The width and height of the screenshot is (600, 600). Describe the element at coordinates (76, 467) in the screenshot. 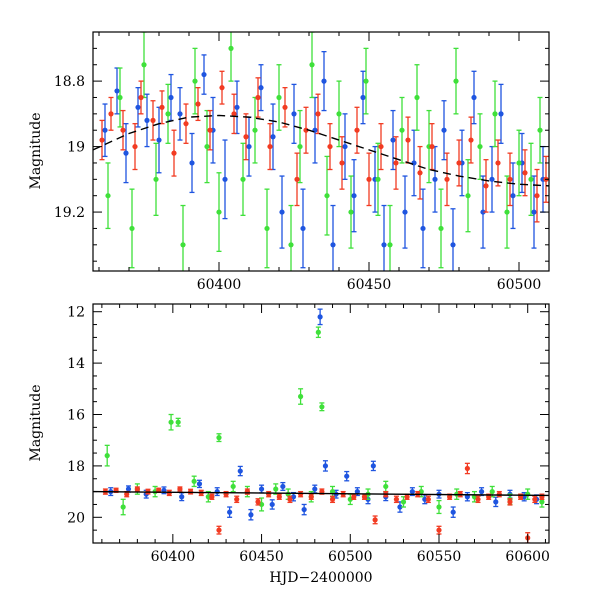

I see `bottom-panel-y-tick-label: 18` at that location.